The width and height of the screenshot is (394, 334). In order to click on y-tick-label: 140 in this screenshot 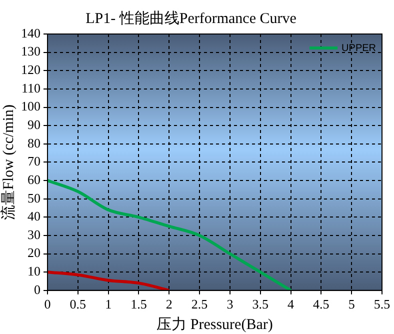, I will do `click(30, 32)`.